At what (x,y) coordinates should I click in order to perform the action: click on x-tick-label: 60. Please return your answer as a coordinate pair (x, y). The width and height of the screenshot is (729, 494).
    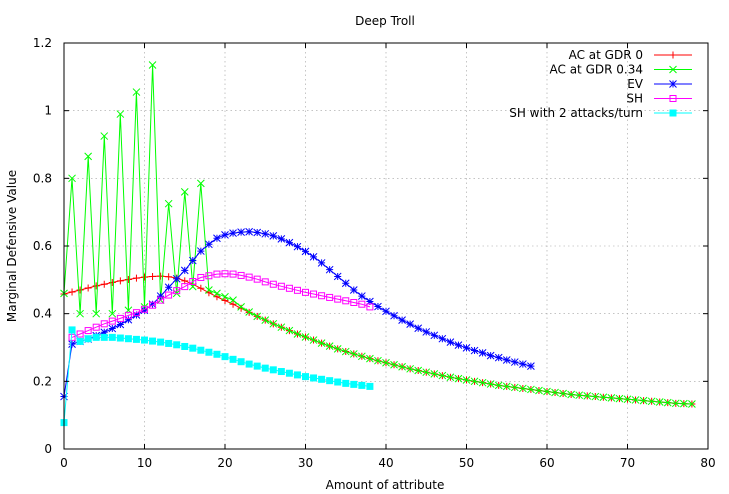
    Looking at the image, I should click on (546, 463).